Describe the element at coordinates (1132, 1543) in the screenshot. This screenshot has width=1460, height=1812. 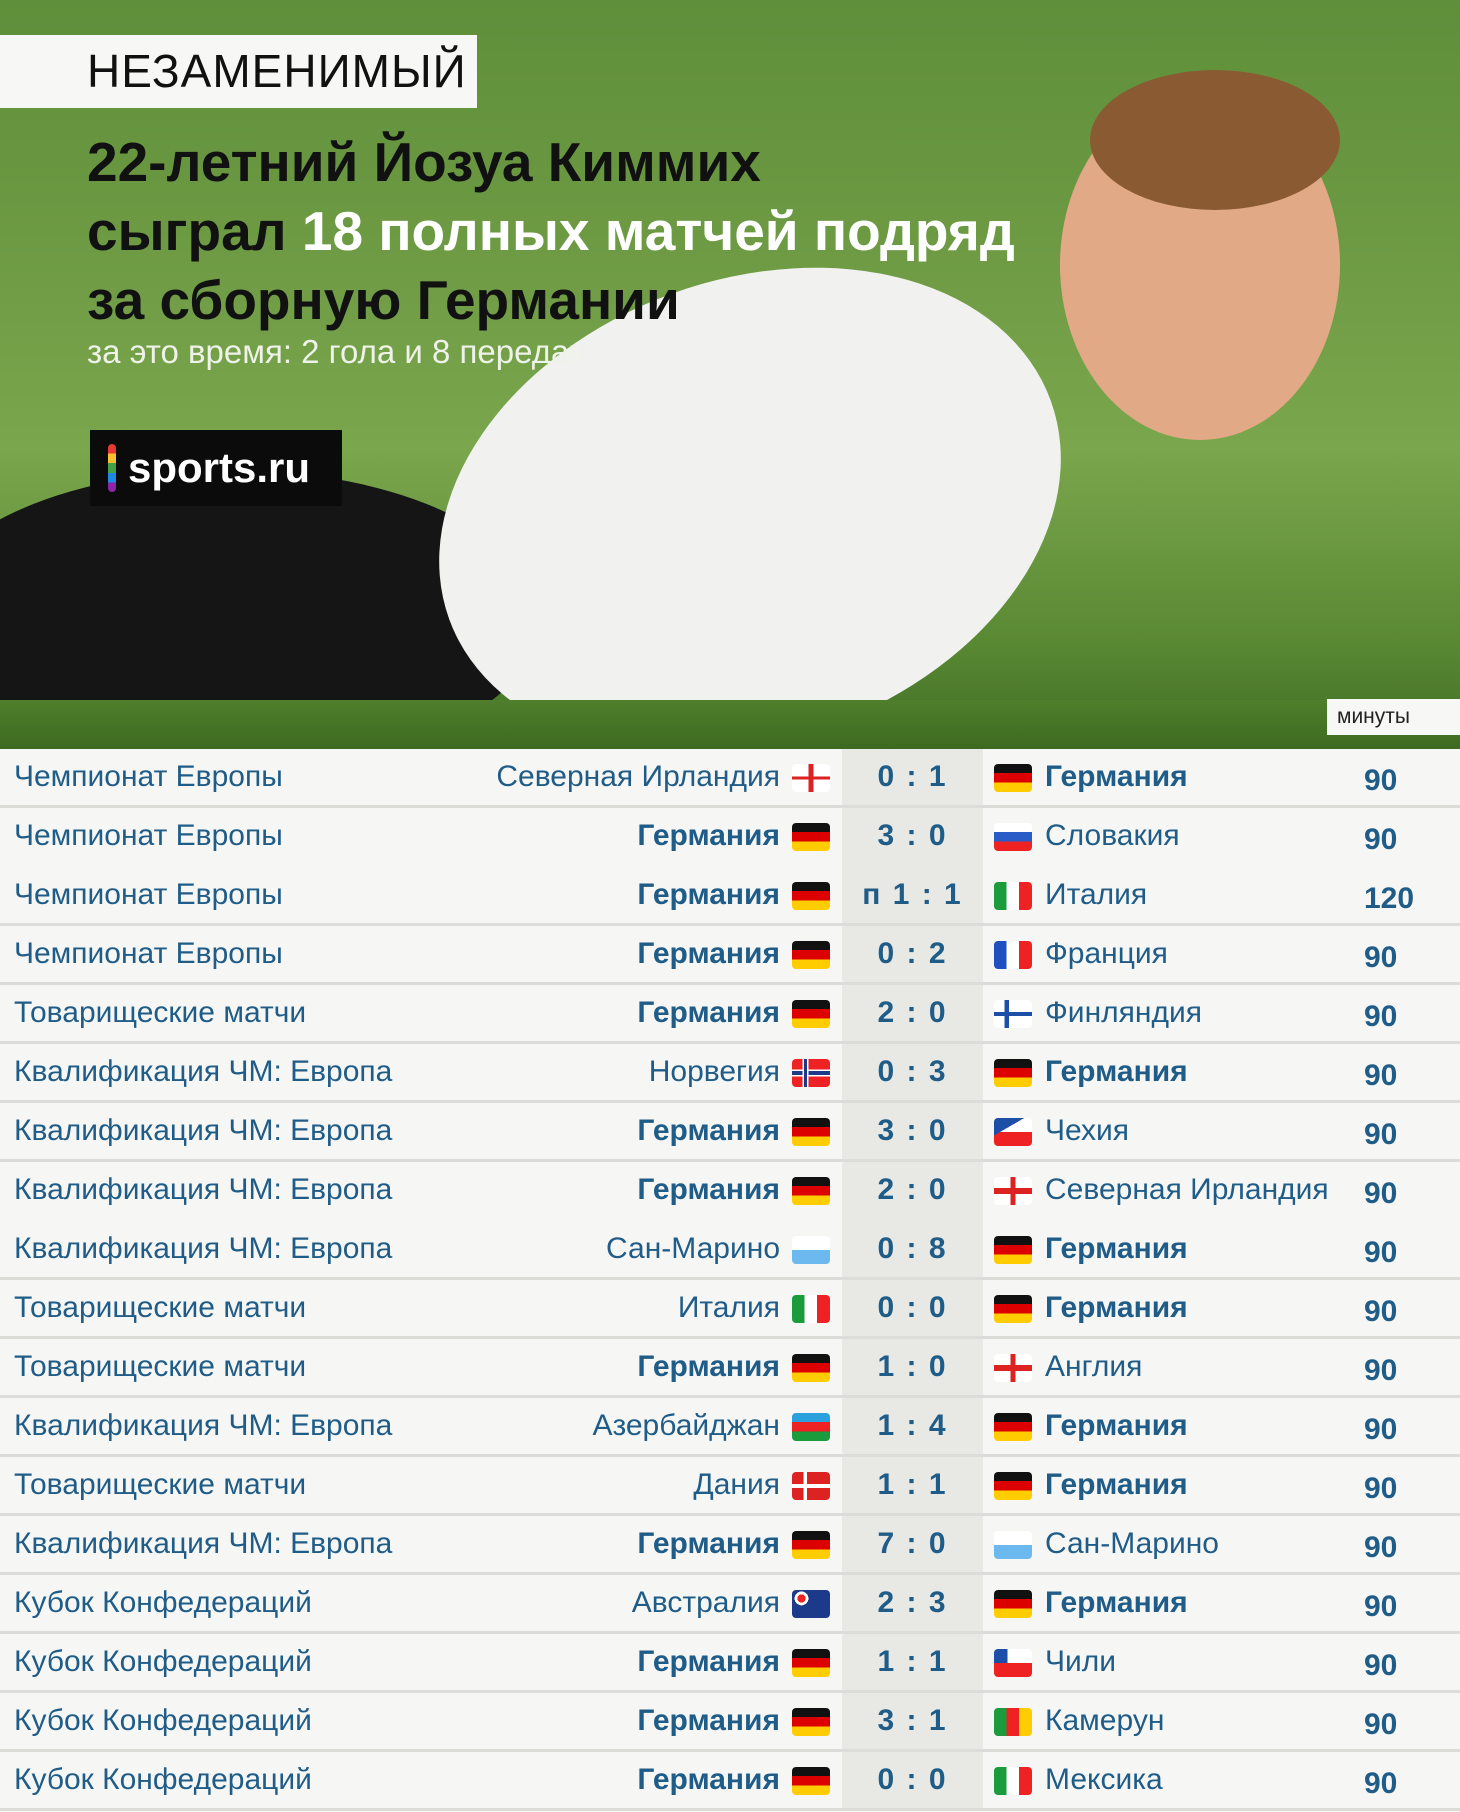
I see `away-team: Сан-Марино` at that location.